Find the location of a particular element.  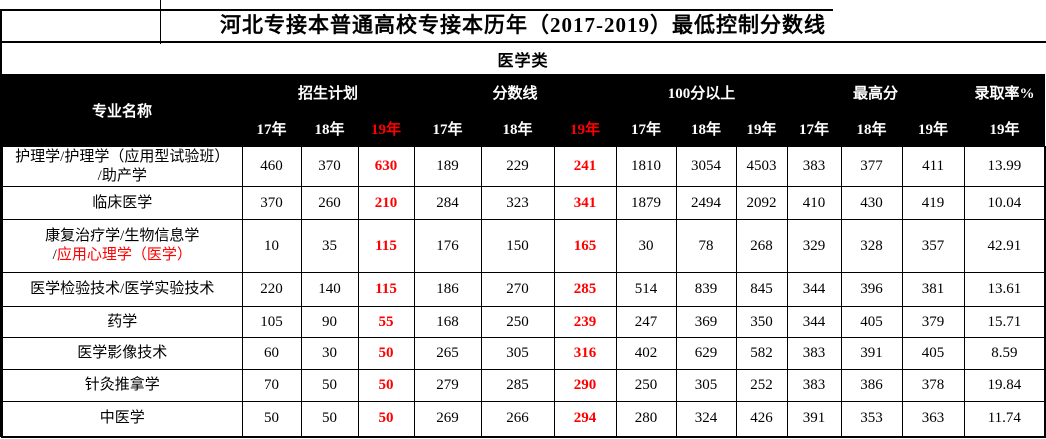

score-cell: 10.04 is located at coordinates (1004, 203).